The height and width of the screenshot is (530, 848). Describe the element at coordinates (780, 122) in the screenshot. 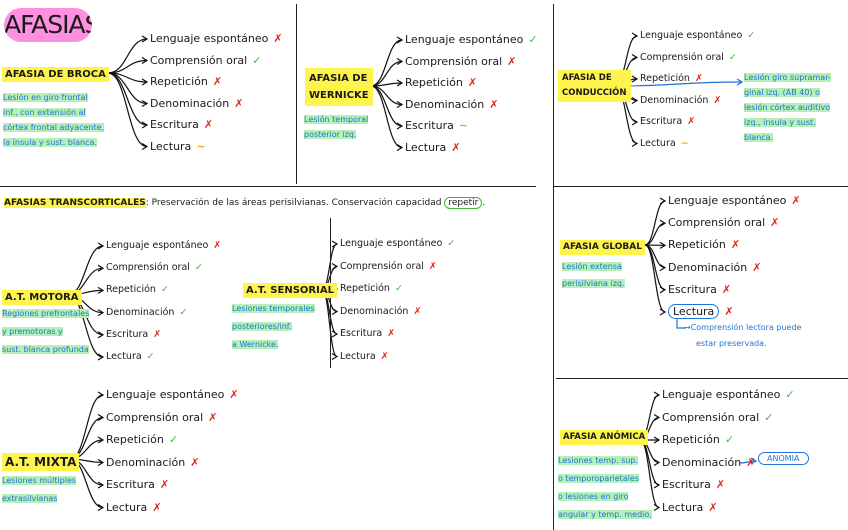

I see `note-line: izq., ínsula y sust.` at that location.